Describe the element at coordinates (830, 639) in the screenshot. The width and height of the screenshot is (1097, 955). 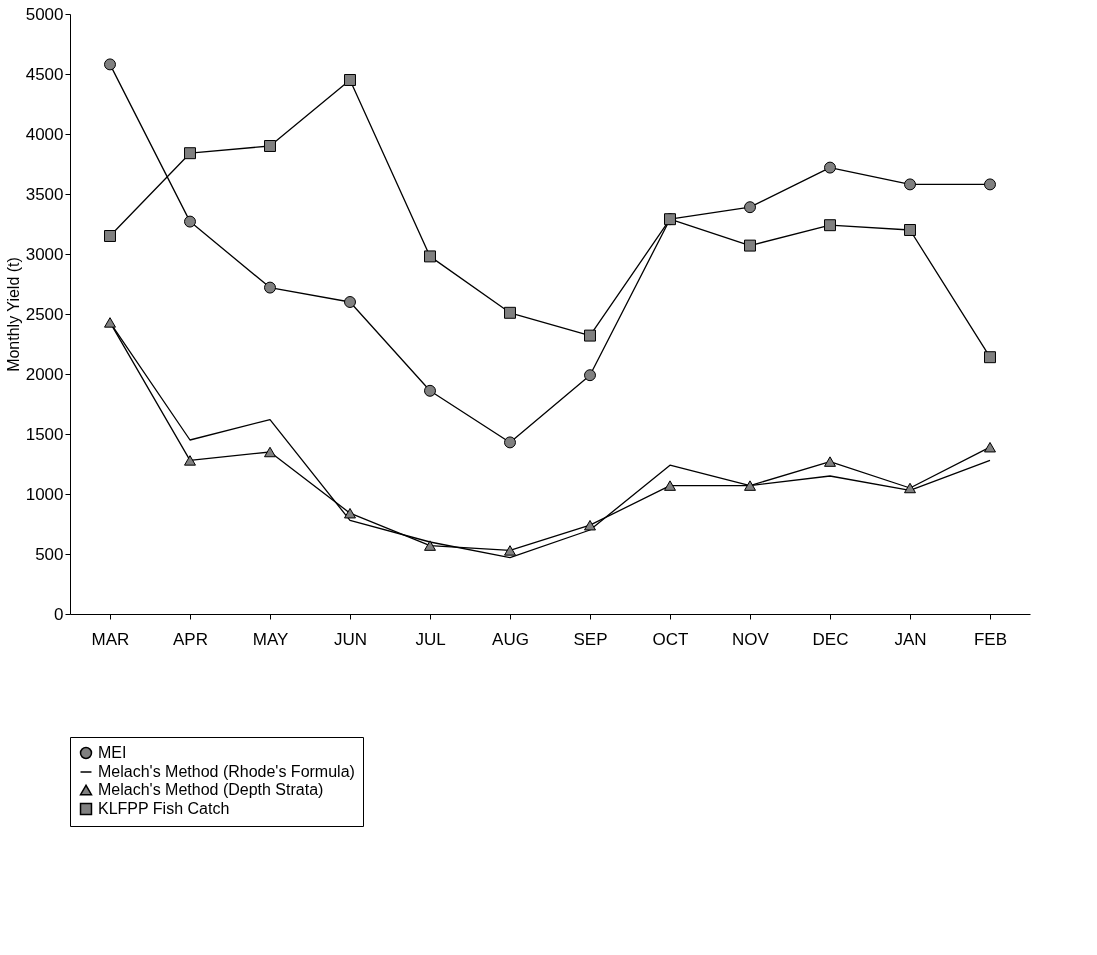
I see `x-tick-label: DEC` at that location.